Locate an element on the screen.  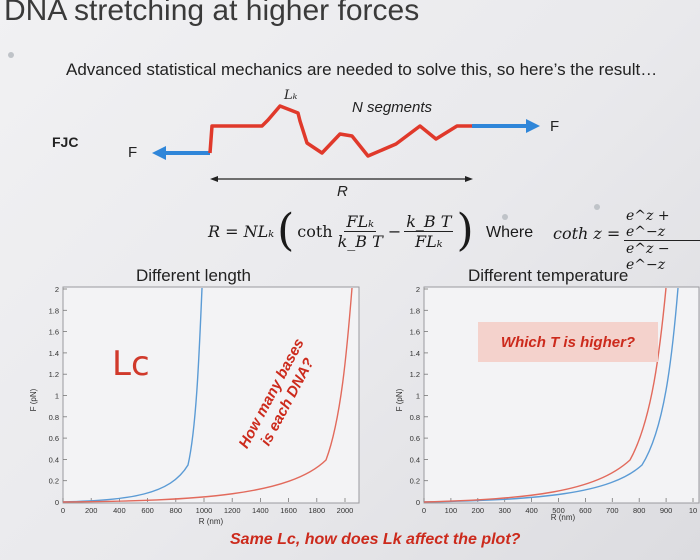
x-tick-label: 700 is located at coordinates (612, 510).